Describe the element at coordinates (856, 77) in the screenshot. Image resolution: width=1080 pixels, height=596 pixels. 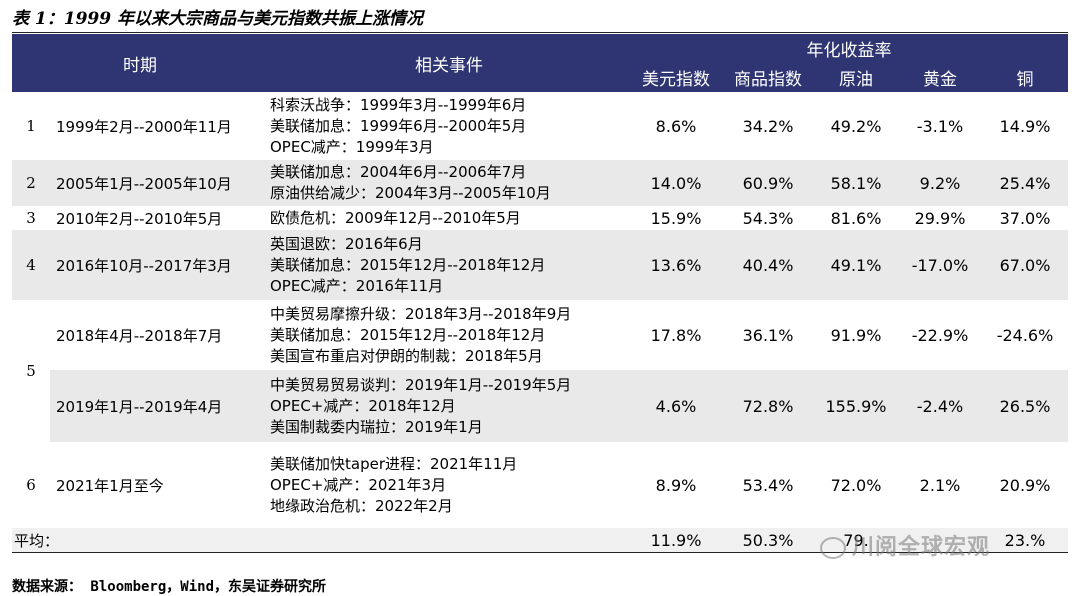
I see `header-crude-oil: 原油` at that location.